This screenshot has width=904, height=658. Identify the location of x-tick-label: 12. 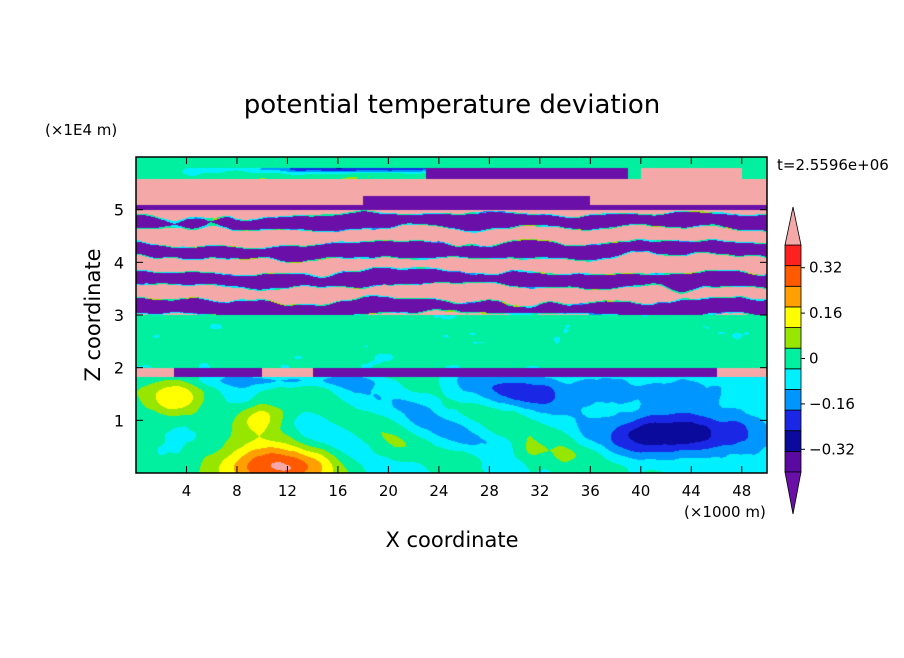
(287, 491).